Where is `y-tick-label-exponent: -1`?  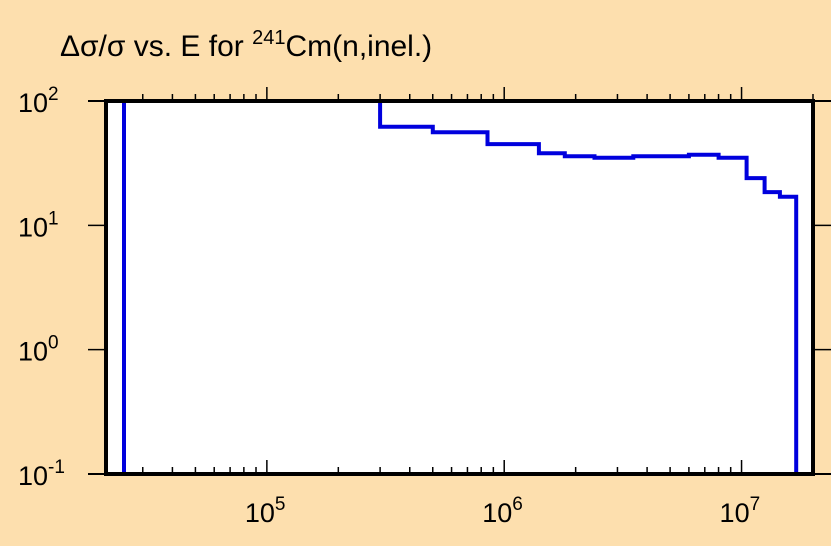
y-tick-label-exponent: -1 is located at coordinates (56, 467).